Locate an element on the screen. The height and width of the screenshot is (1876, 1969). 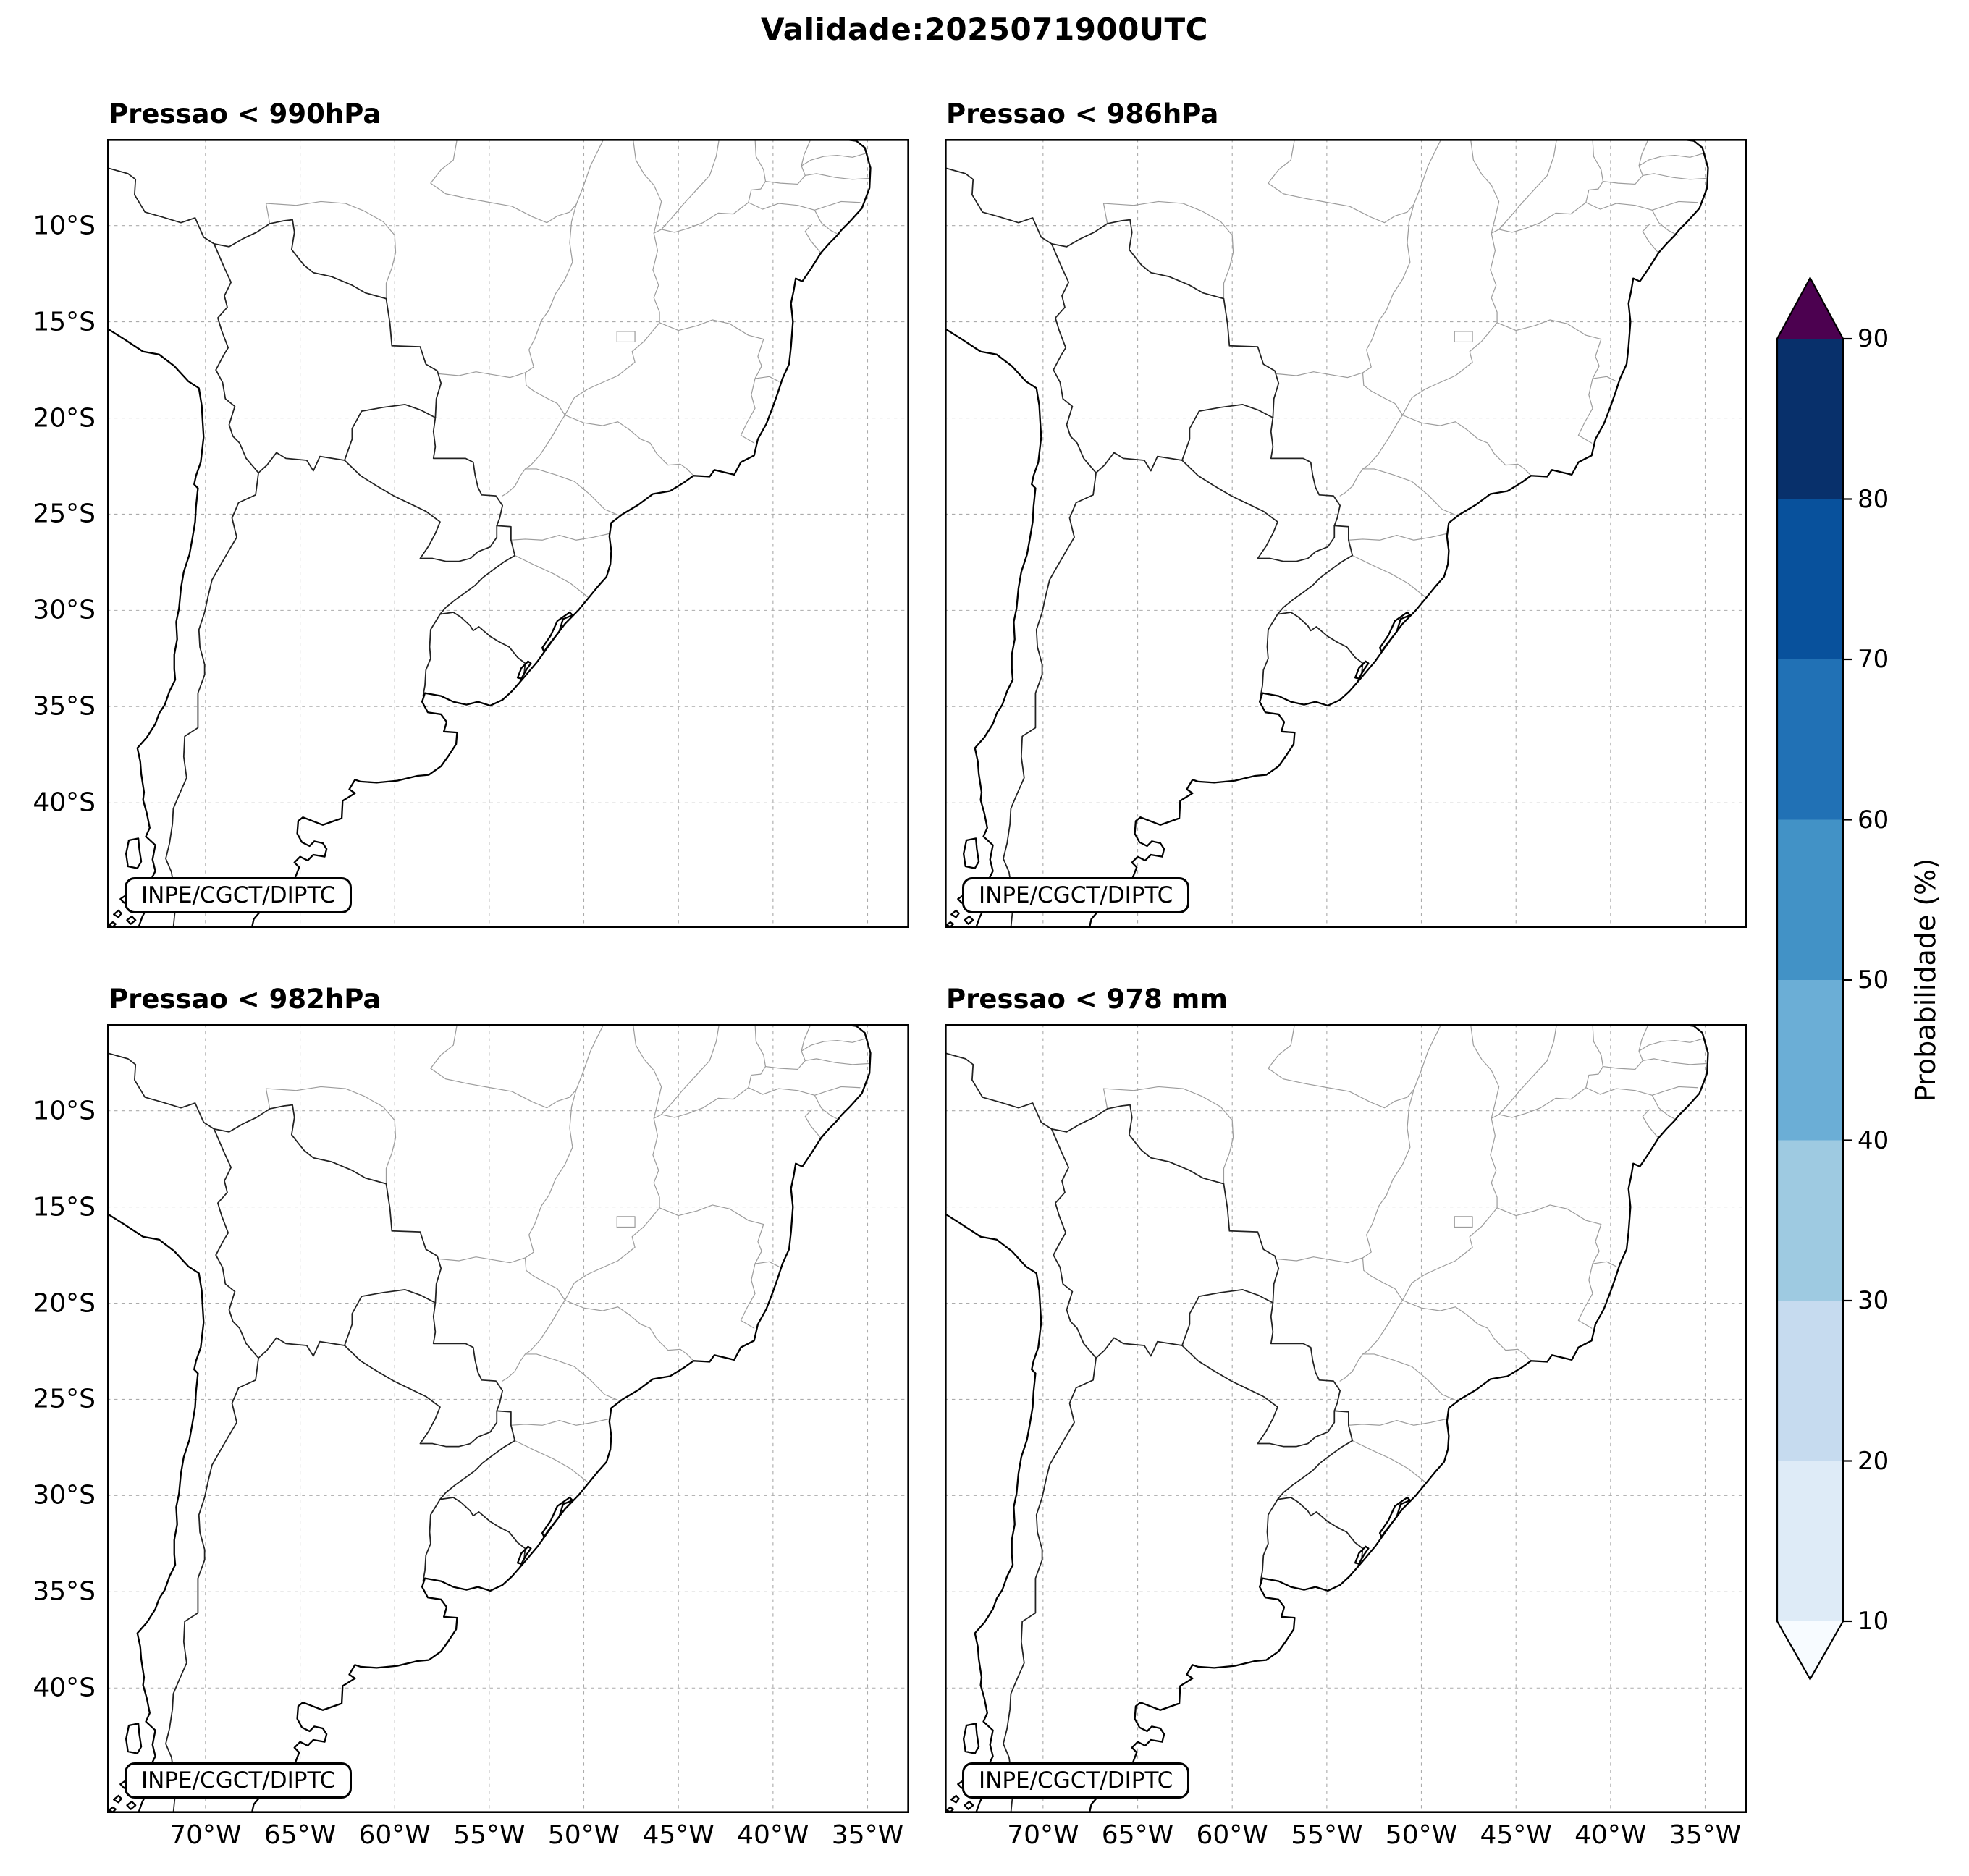
colorbar-tick-label: 10 is located at coordinates (1873, 1621).